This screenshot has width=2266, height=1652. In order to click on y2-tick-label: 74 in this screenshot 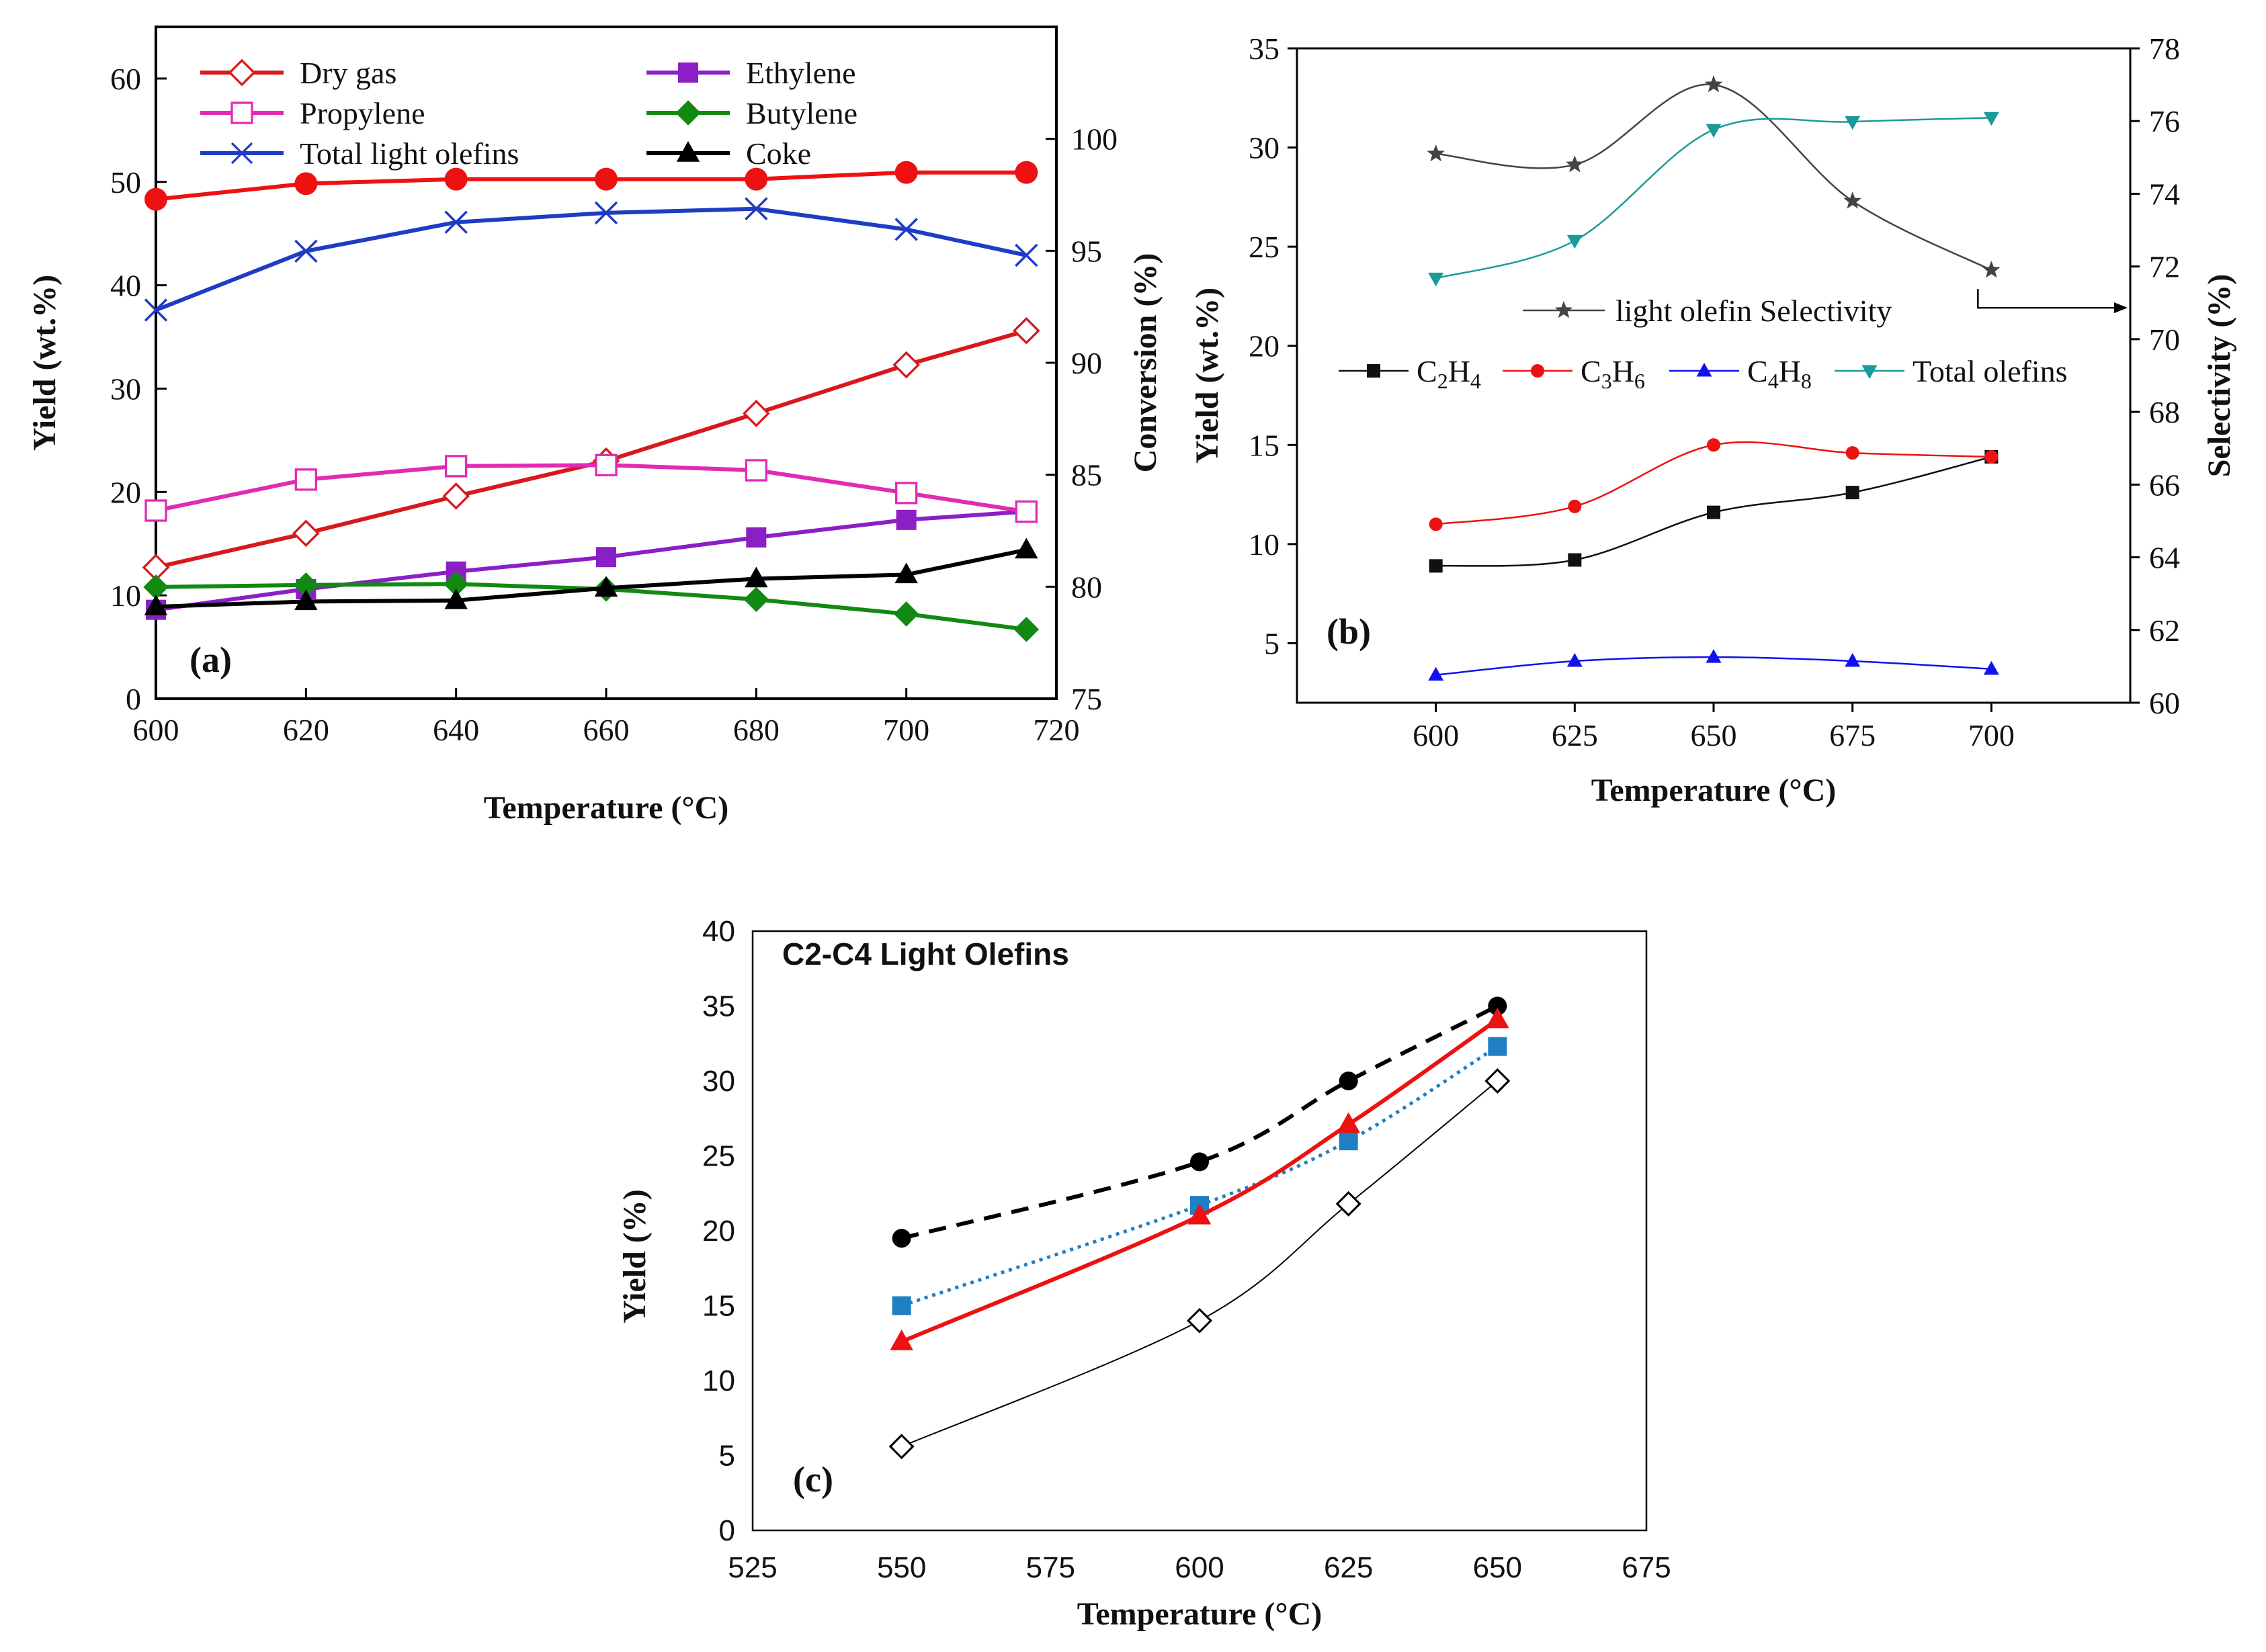, I will do `click(2164, 194)`.